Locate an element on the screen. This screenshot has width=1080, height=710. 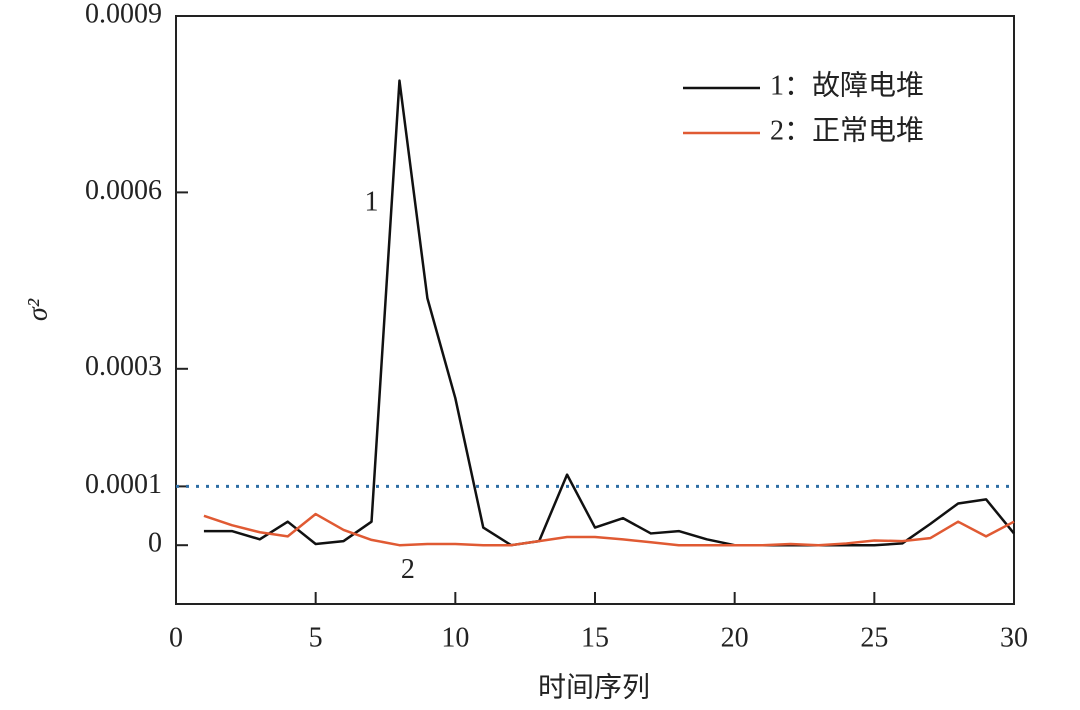
annotation: 1 is located at coordinates (372, 202).